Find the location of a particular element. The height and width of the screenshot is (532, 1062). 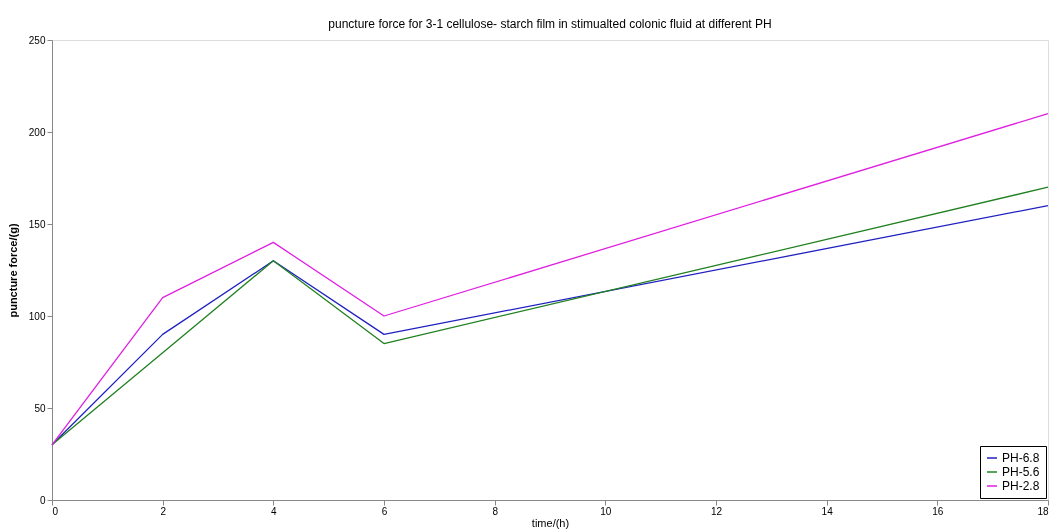

y-tick-label: 50 is located at coordinates (40, 408).